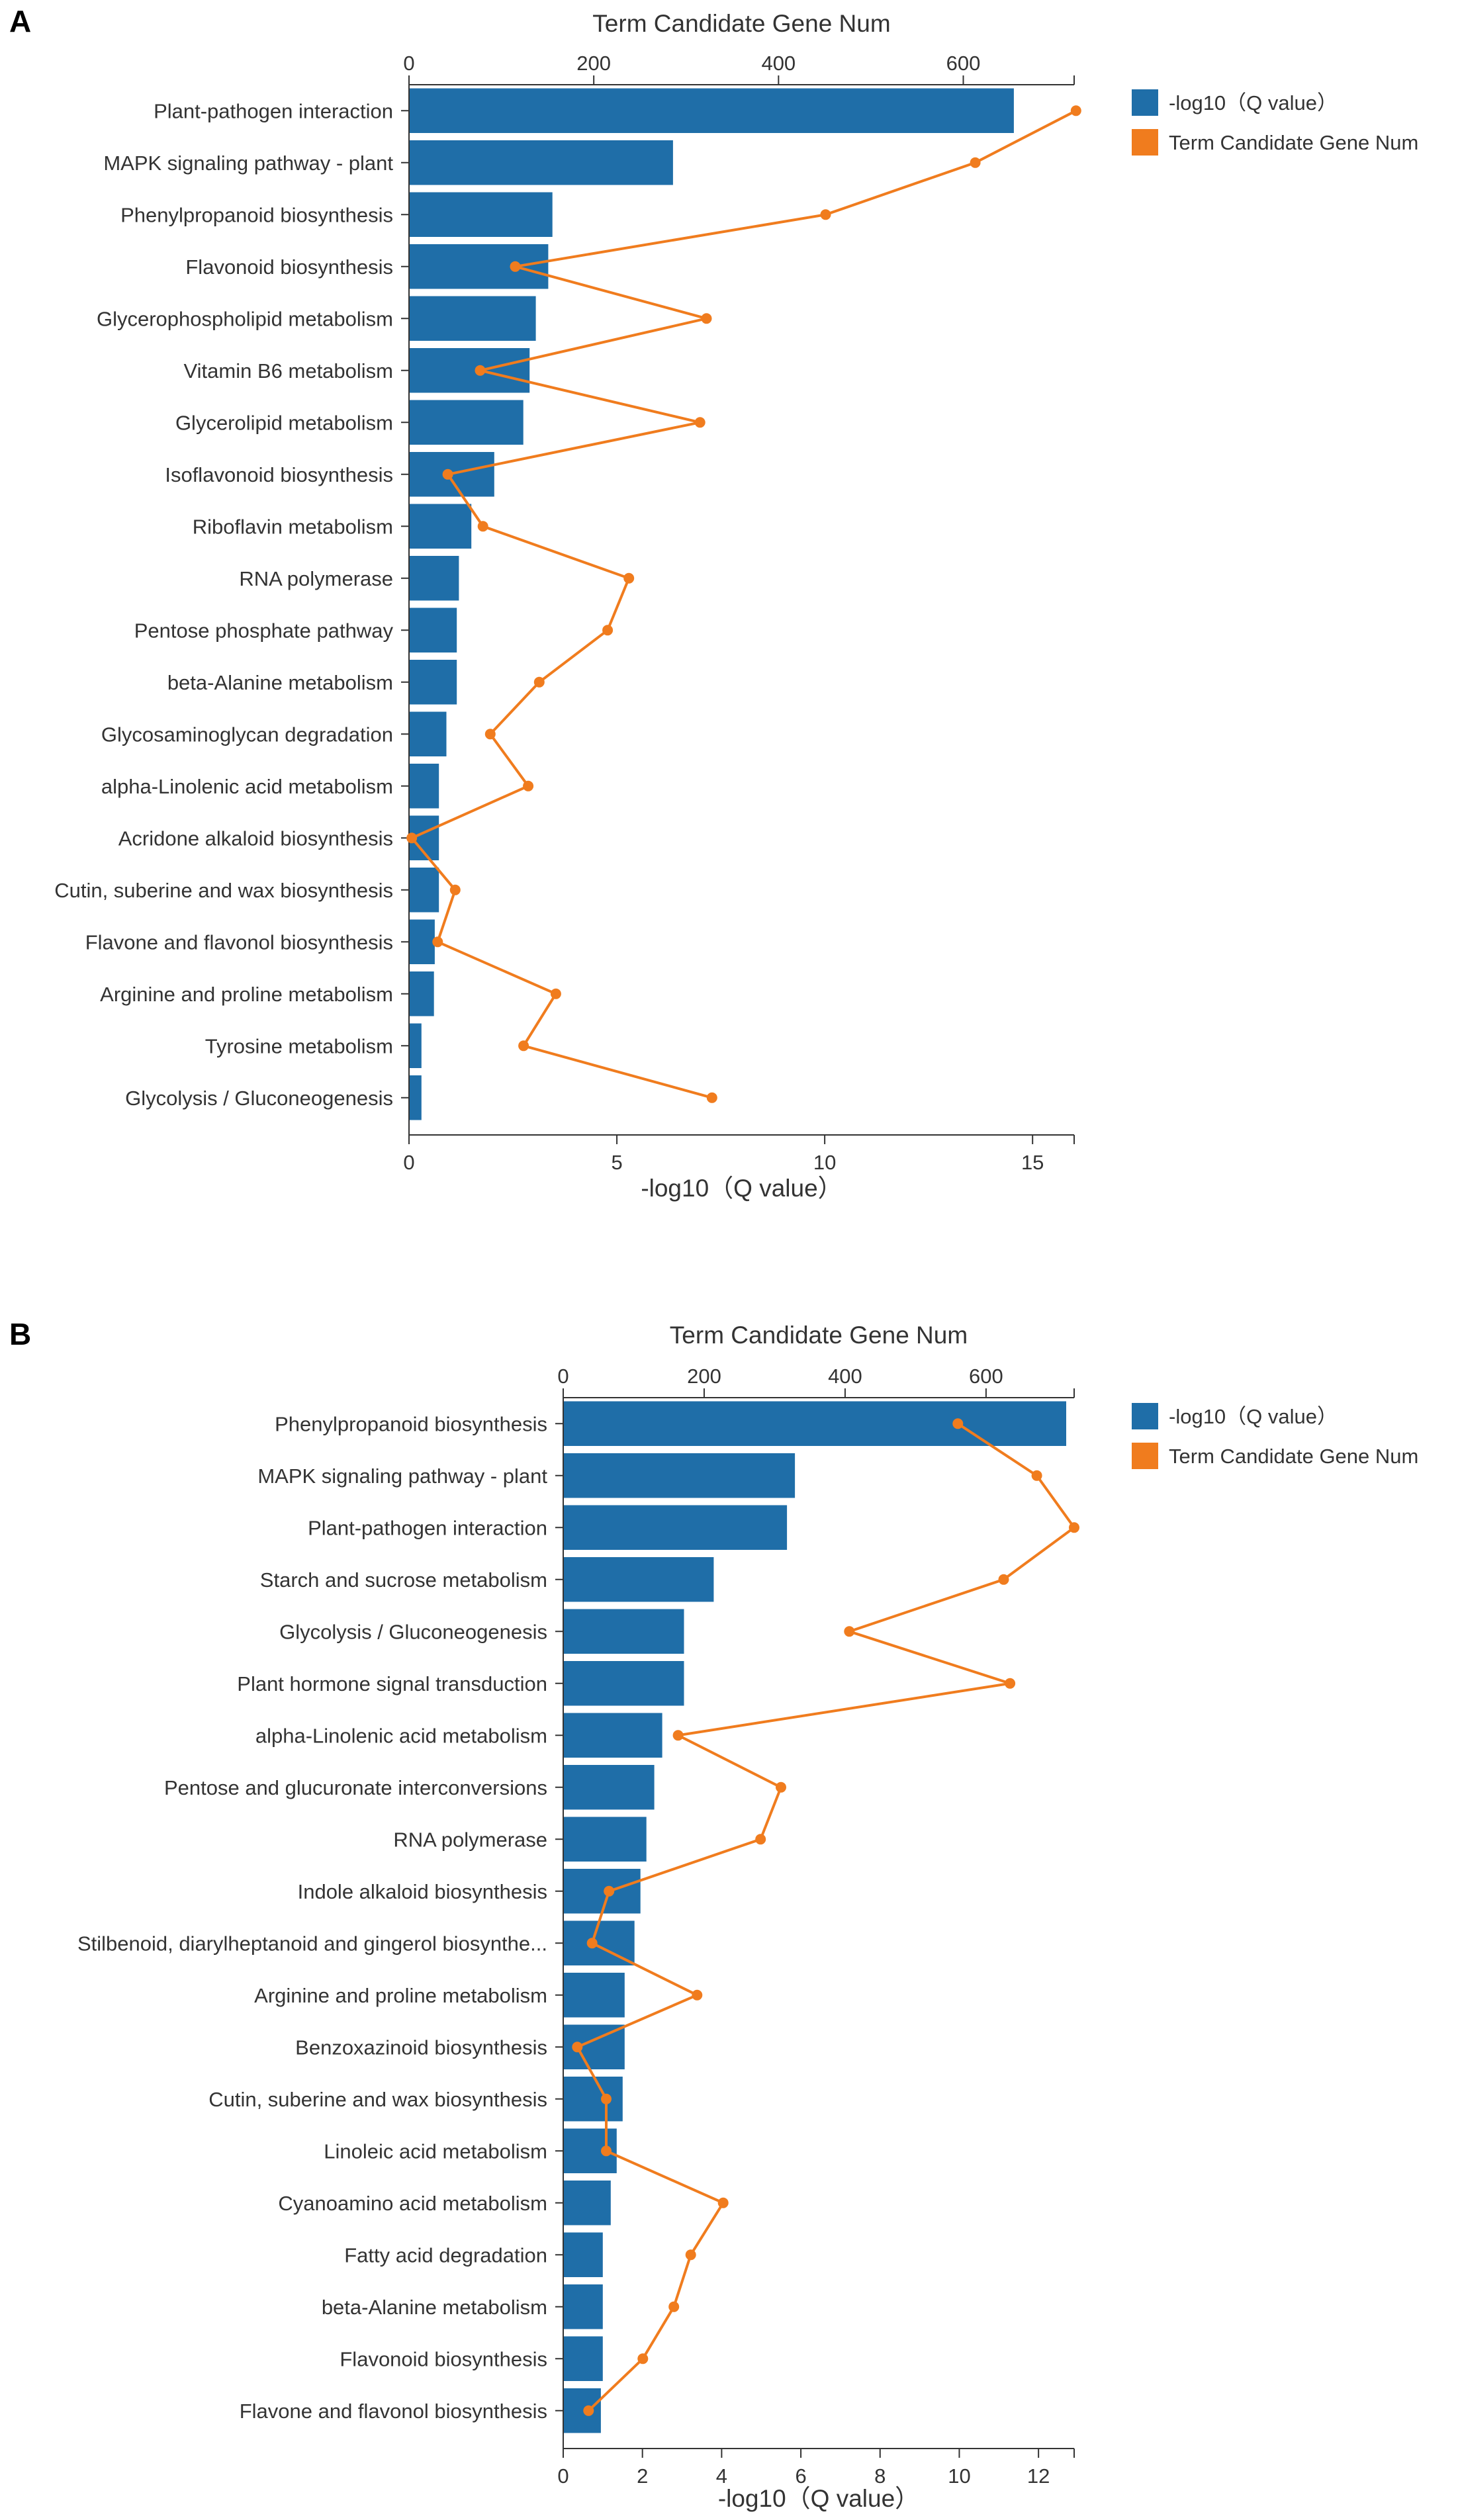  Describe the element at coordinates (480, 370) in the screenshot. I see `gene-num-point-vitamin-b6-metabolism` at that location.